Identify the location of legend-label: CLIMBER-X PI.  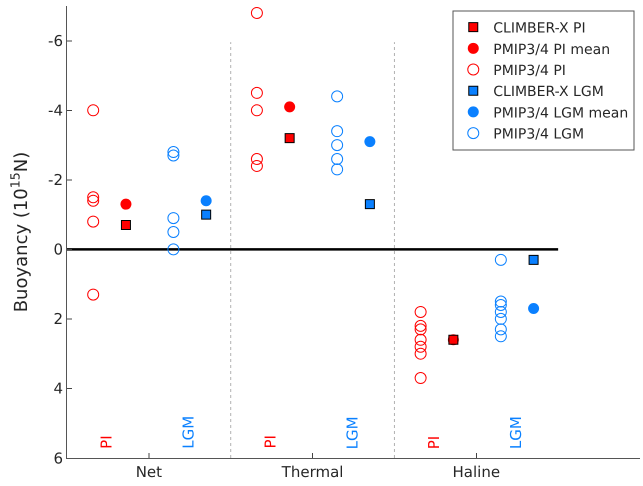
(539, 28).